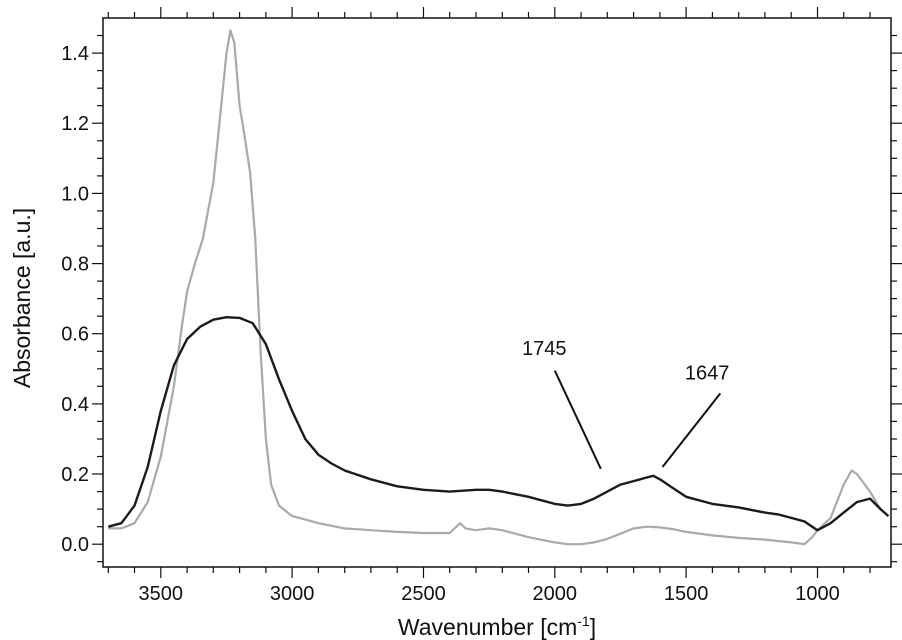 This screenshot has height=640, width=902. Describe the element at coordinates (544, 349) in the screenshot. I see `annotation-label: 1745` at that location.